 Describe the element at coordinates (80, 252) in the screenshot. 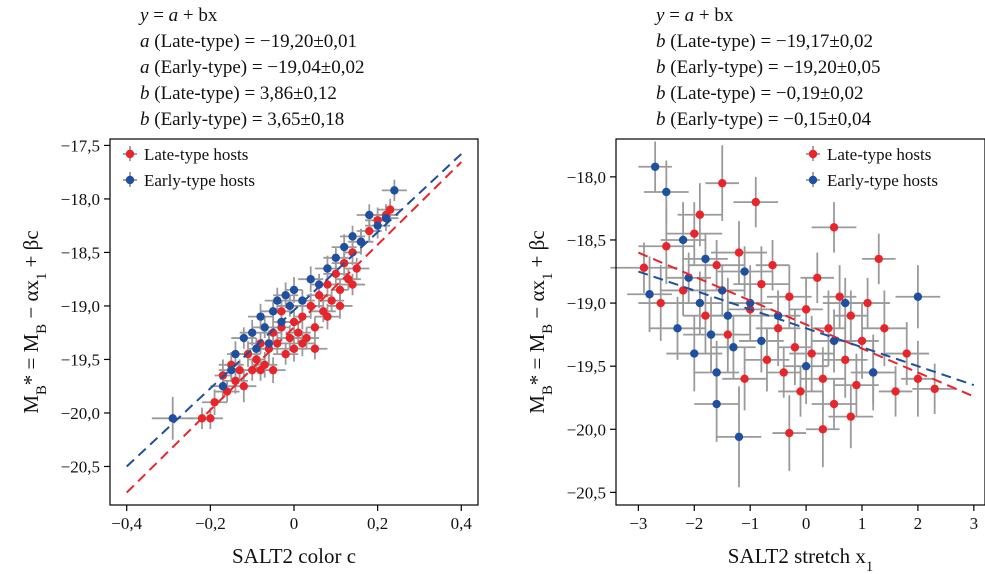

I see `y-tick-label: −18,5` at that location.